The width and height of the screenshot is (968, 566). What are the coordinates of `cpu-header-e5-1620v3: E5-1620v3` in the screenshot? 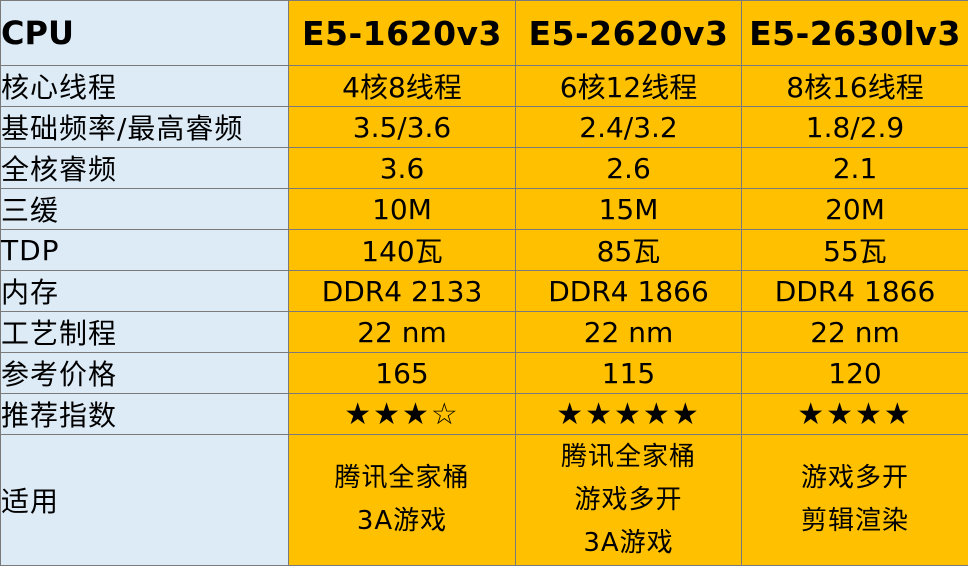 It's located at (402, 33).